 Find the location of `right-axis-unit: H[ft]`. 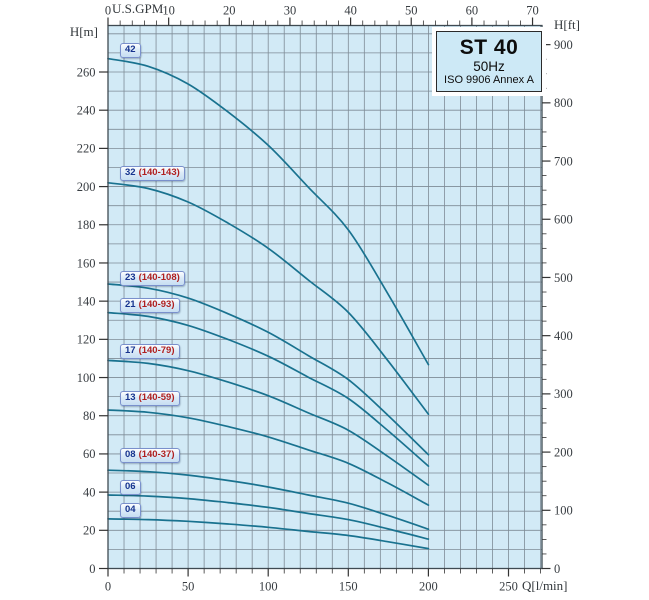

right-axis-unit: H[ft] is located at coordinates (567, 24).